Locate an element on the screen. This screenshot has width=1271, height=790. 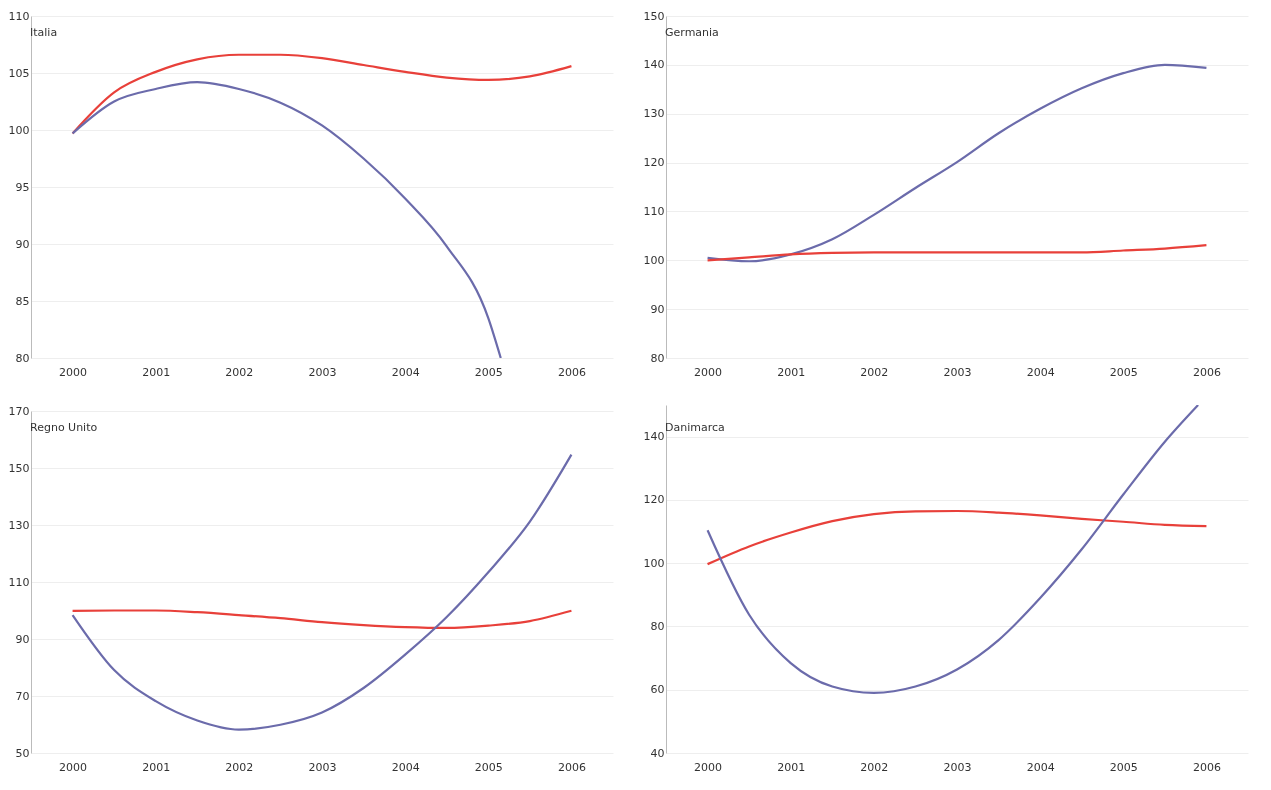
y-tick-label: 50 is located at coordinates (22, 753).